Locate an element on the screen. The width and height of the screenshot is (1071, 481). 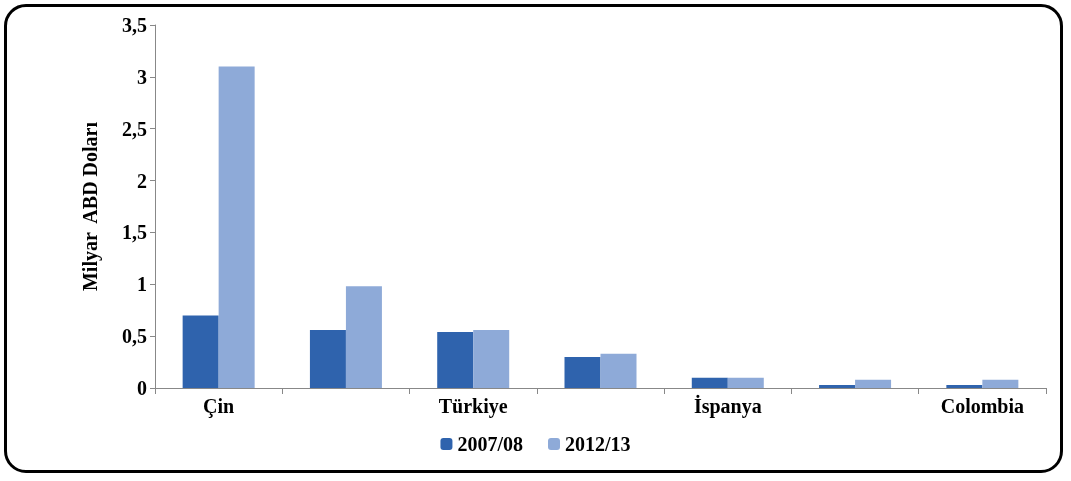
y-tick-label: 2 is located at coordinates (142, 180).